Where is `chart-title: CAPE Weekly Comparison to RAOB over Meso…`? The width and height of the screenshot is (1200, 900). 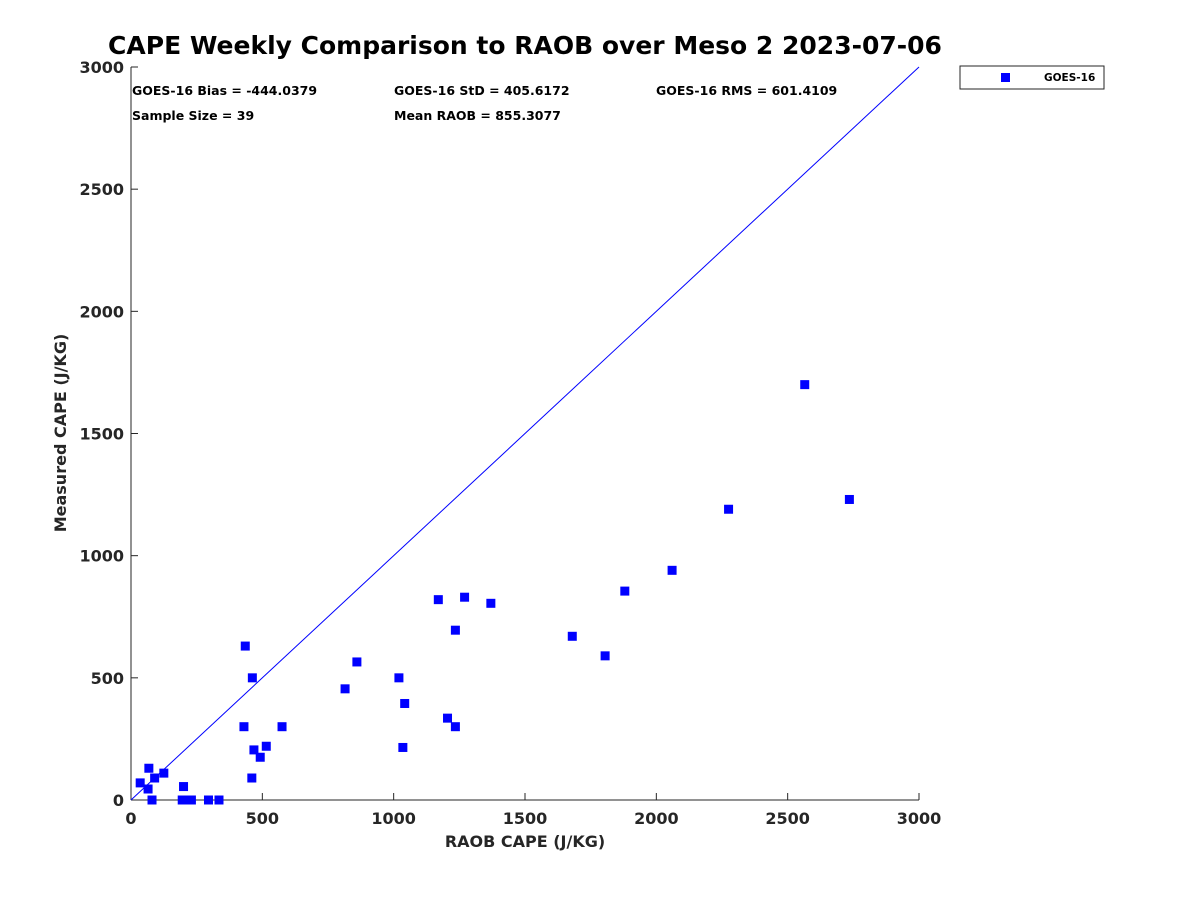
chart-title: CAPE Weekly Comparison to RAOB over Meso… is located at coordinates (525, 45).